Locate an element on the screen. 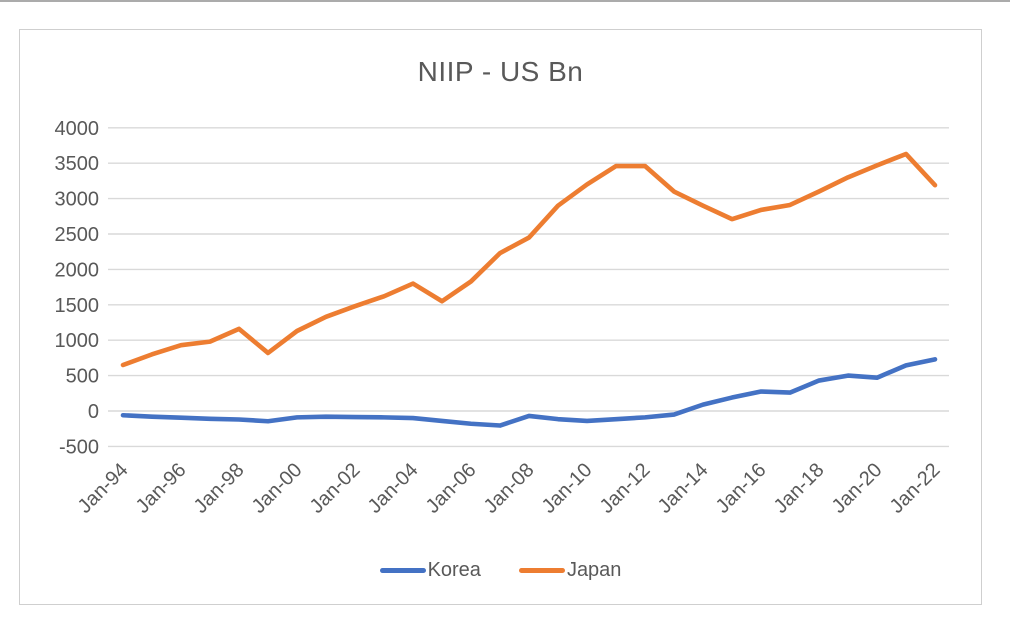 The height and width of the screenshot is (644, 1010). y-tick-label: 2000 is located at coordinates (77, 270).